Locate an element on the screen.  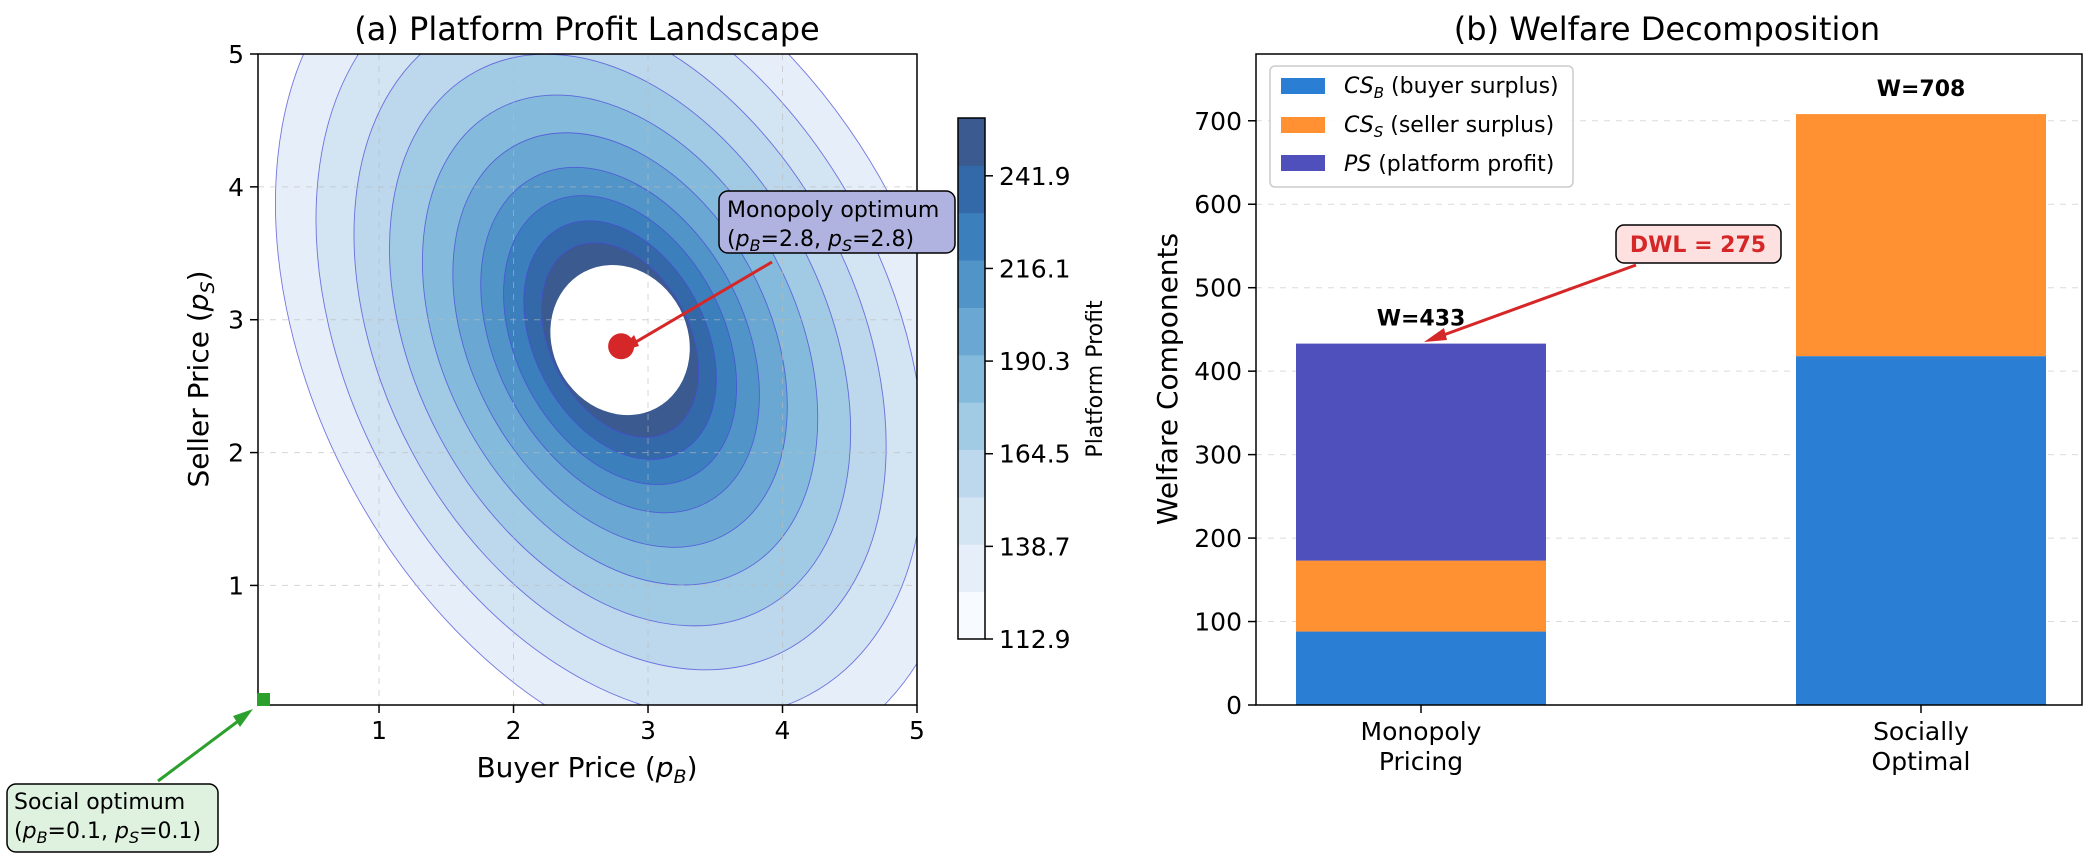
monopoly-optimum-marker is located at coordinates (621, 346).